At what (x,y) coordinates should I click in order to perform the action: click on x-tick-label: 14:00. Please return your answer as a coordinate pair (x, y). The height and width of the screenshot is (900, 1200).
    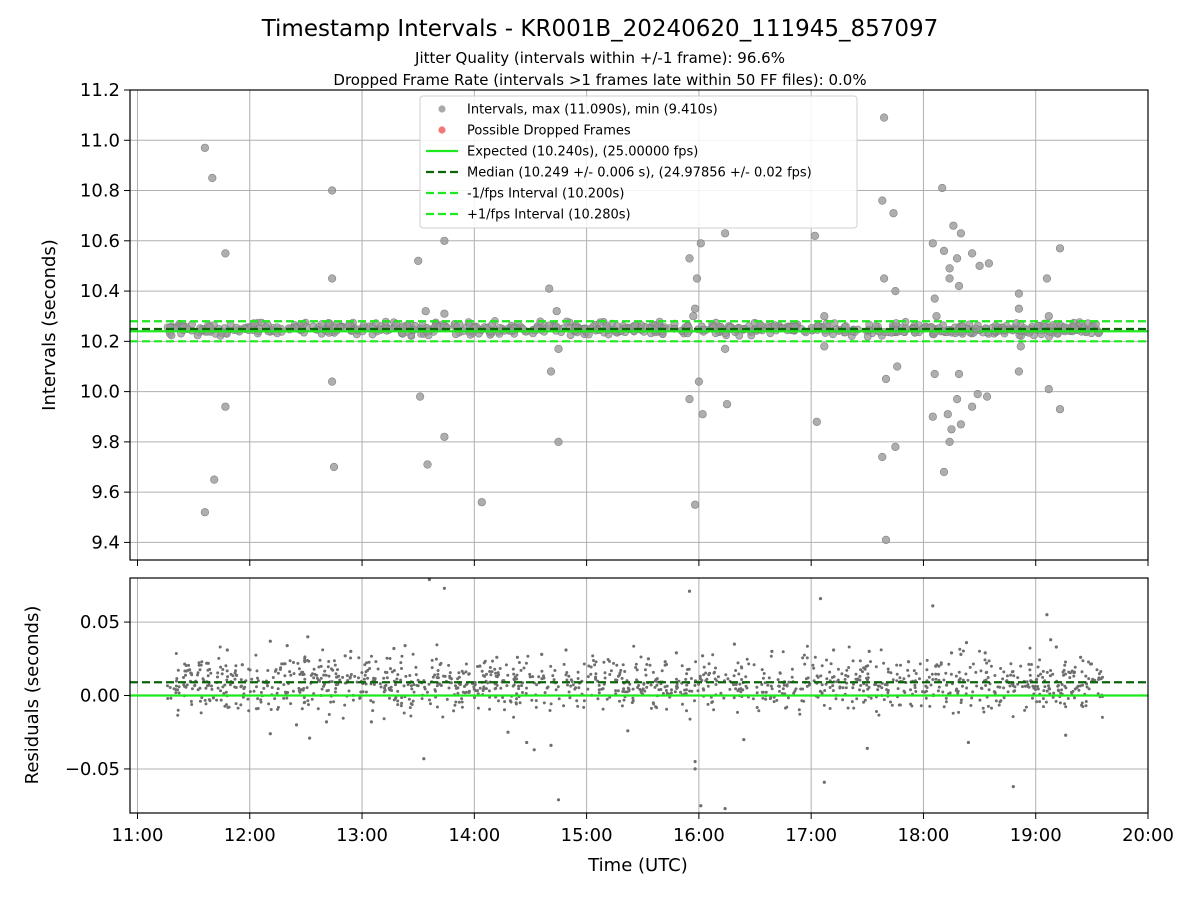
    Looking at the image, I should click on (474, 835).